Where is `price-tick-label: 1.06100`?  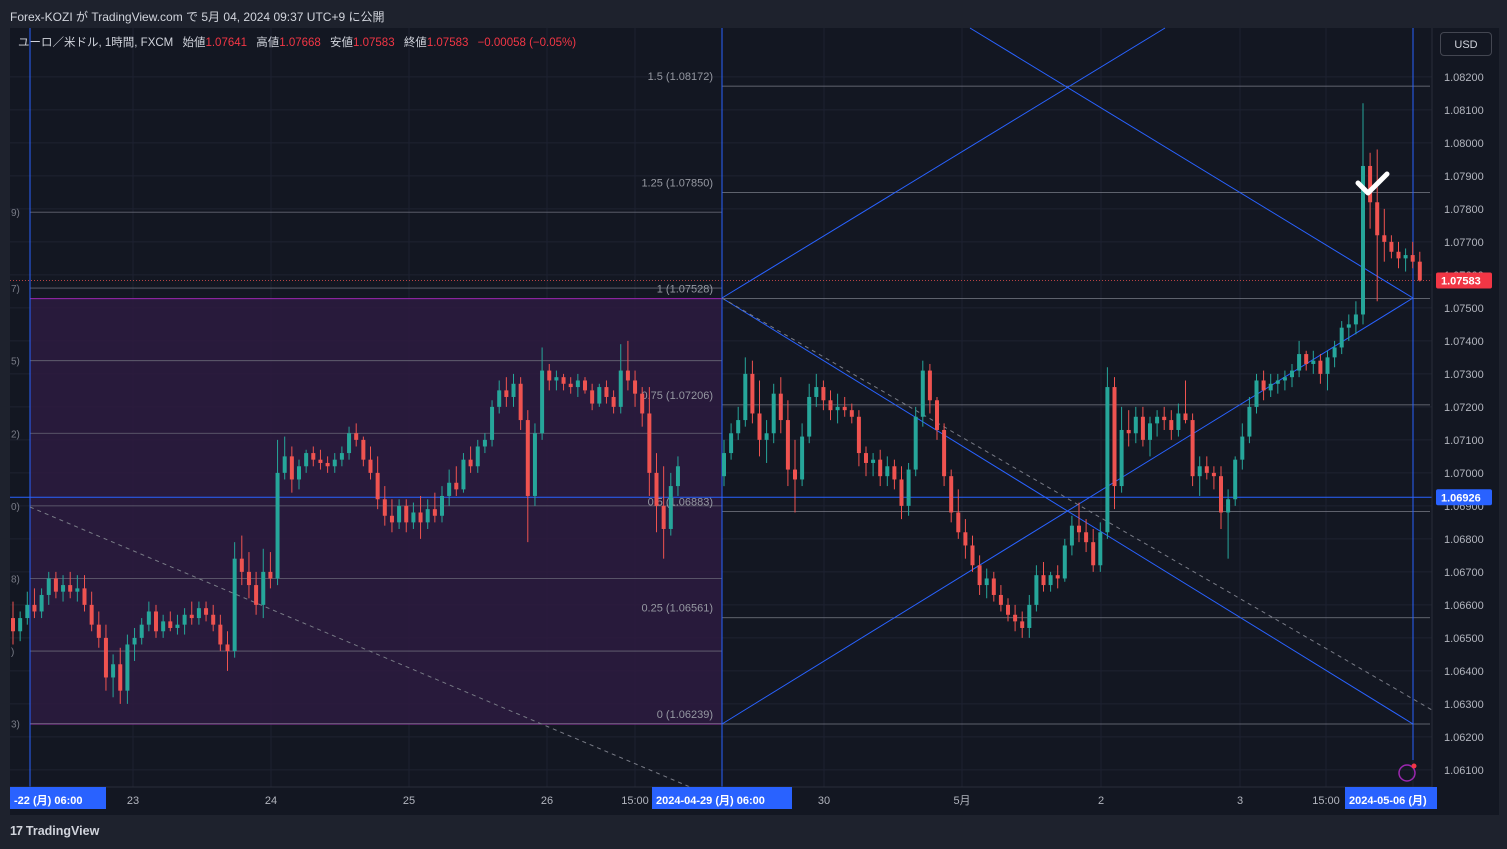 price-tick-label: 1.06100 is located at coordinates (1464, 771).